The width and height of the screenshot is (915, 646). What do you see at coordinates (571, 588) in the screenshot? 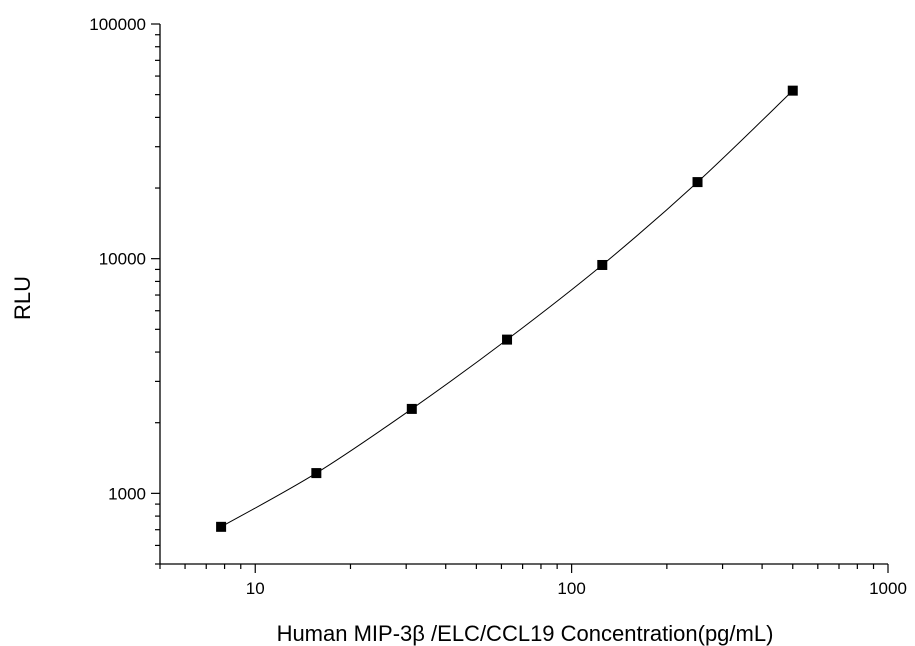
I see `x-tick-label: 100` at bounding box center [571, 588].